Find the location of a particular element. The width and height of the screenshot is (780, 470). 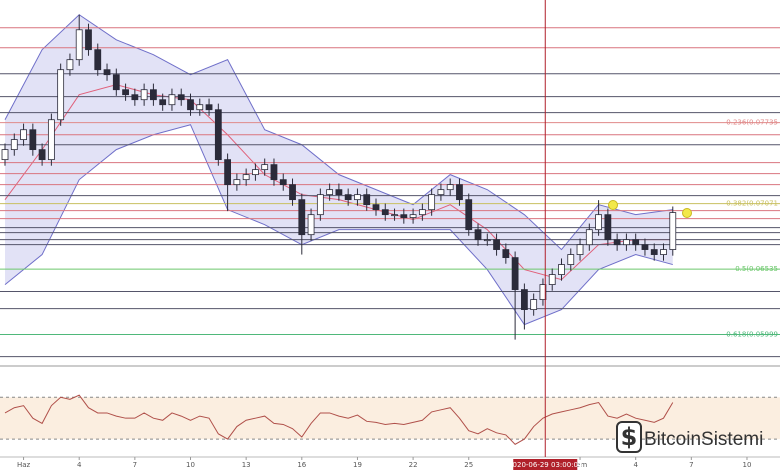

rsi-layer is located at coordinates (390, 419).